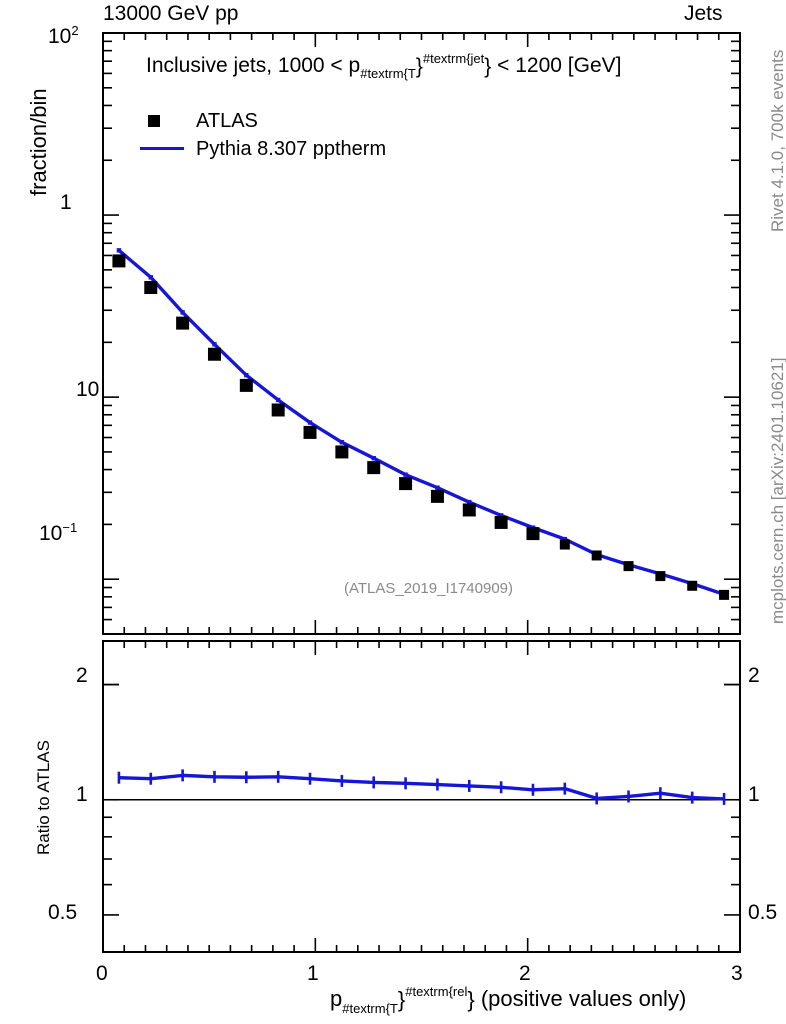 The height and width of the screenshot is (1024, 786). What do you see at coordinates (75, 30) in the screenshot?
I see `main-ytick-100-exponent: 2` at bounding box center [75, 30].